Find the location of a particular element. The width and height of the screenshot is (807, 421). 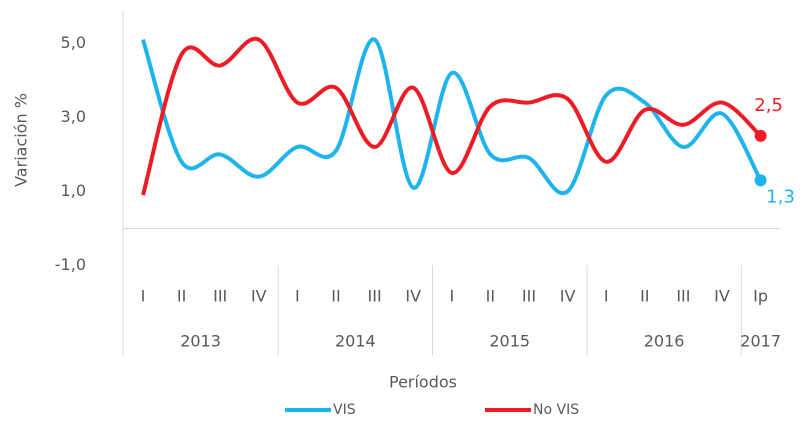

y-tick-label: 1,0 is located at coordinates (73, 190).